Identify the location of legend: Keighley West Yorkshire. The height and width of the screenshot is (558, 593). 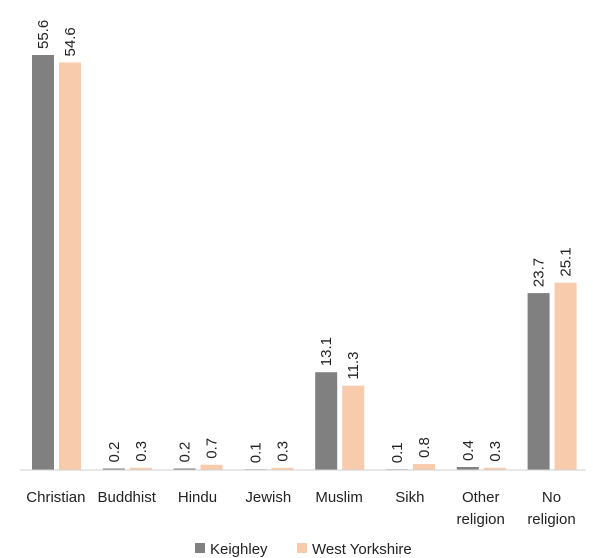
(303, 549).